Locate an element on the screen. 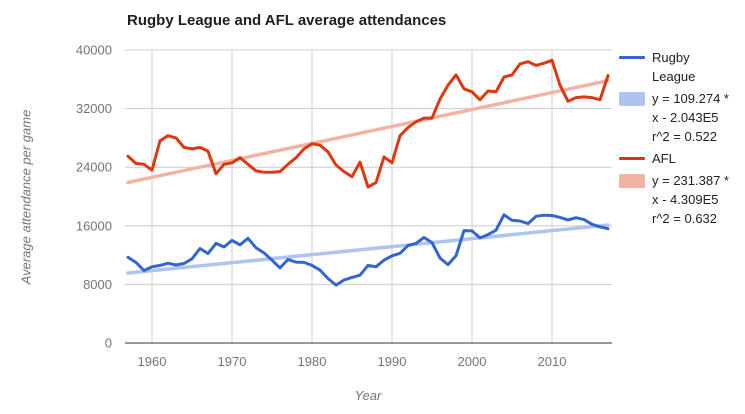 The height and width of the screenshot is (414, 745). trendline-rugby-league is located at coordinates (368, 249).